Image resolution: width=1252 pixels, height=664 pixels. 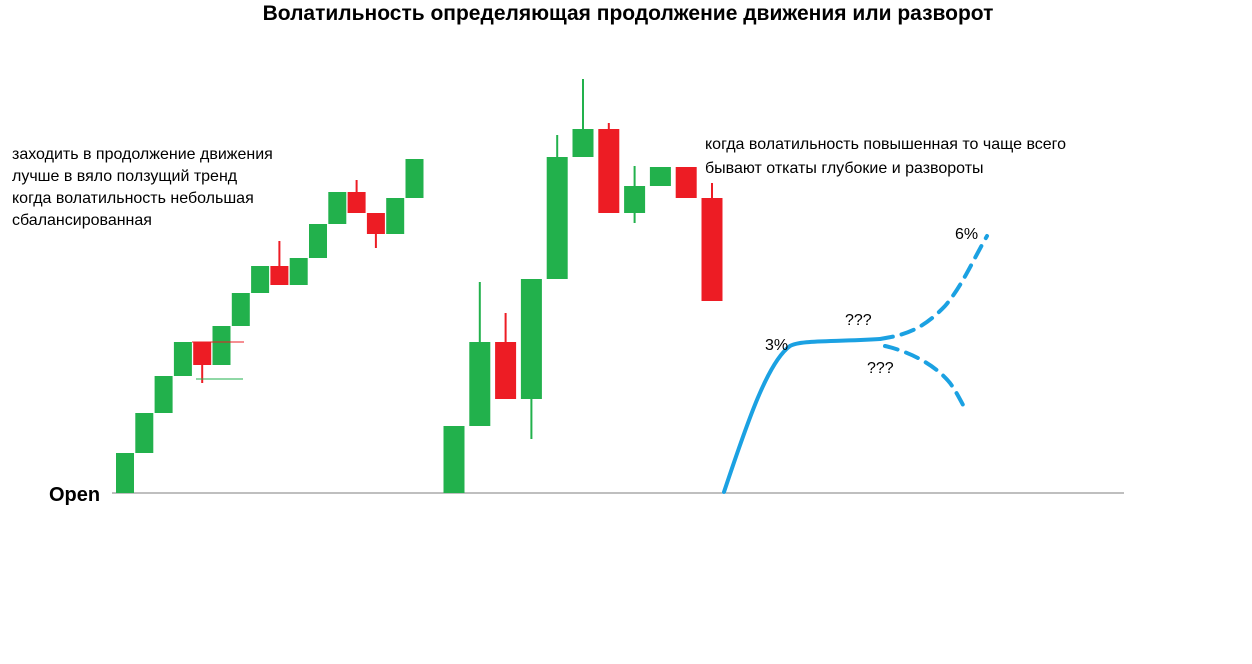 I want to click on upper-unknown-label: ???, so click(x=858, y=320).